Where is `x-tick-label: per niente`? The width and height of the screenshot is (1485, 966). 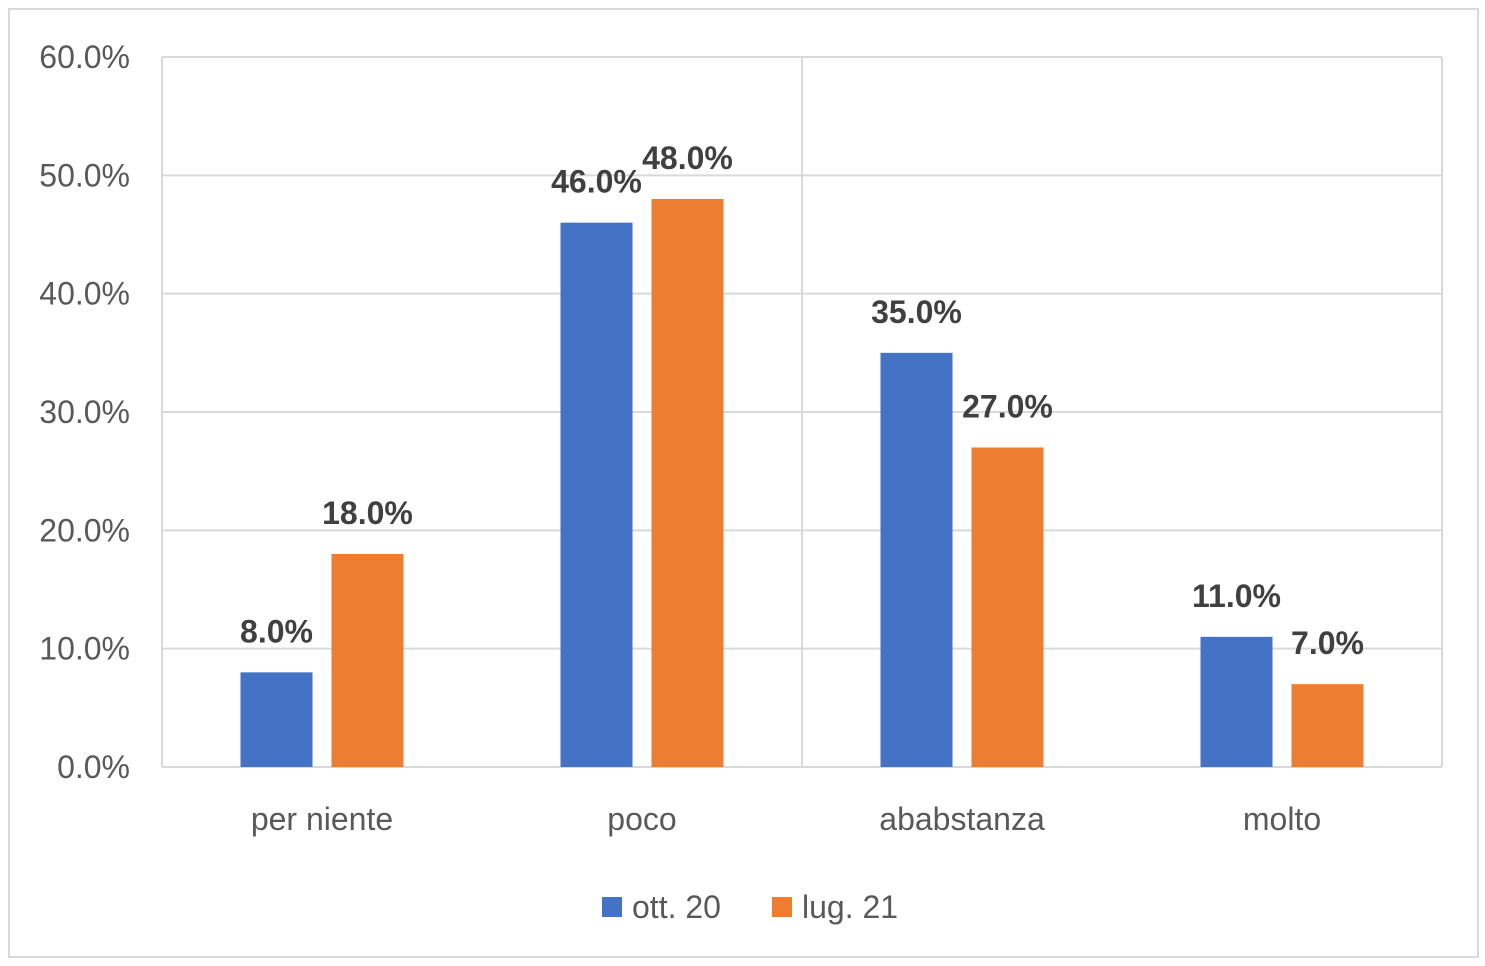 x-tick-label: per niente is located at coordinates (322, 819).